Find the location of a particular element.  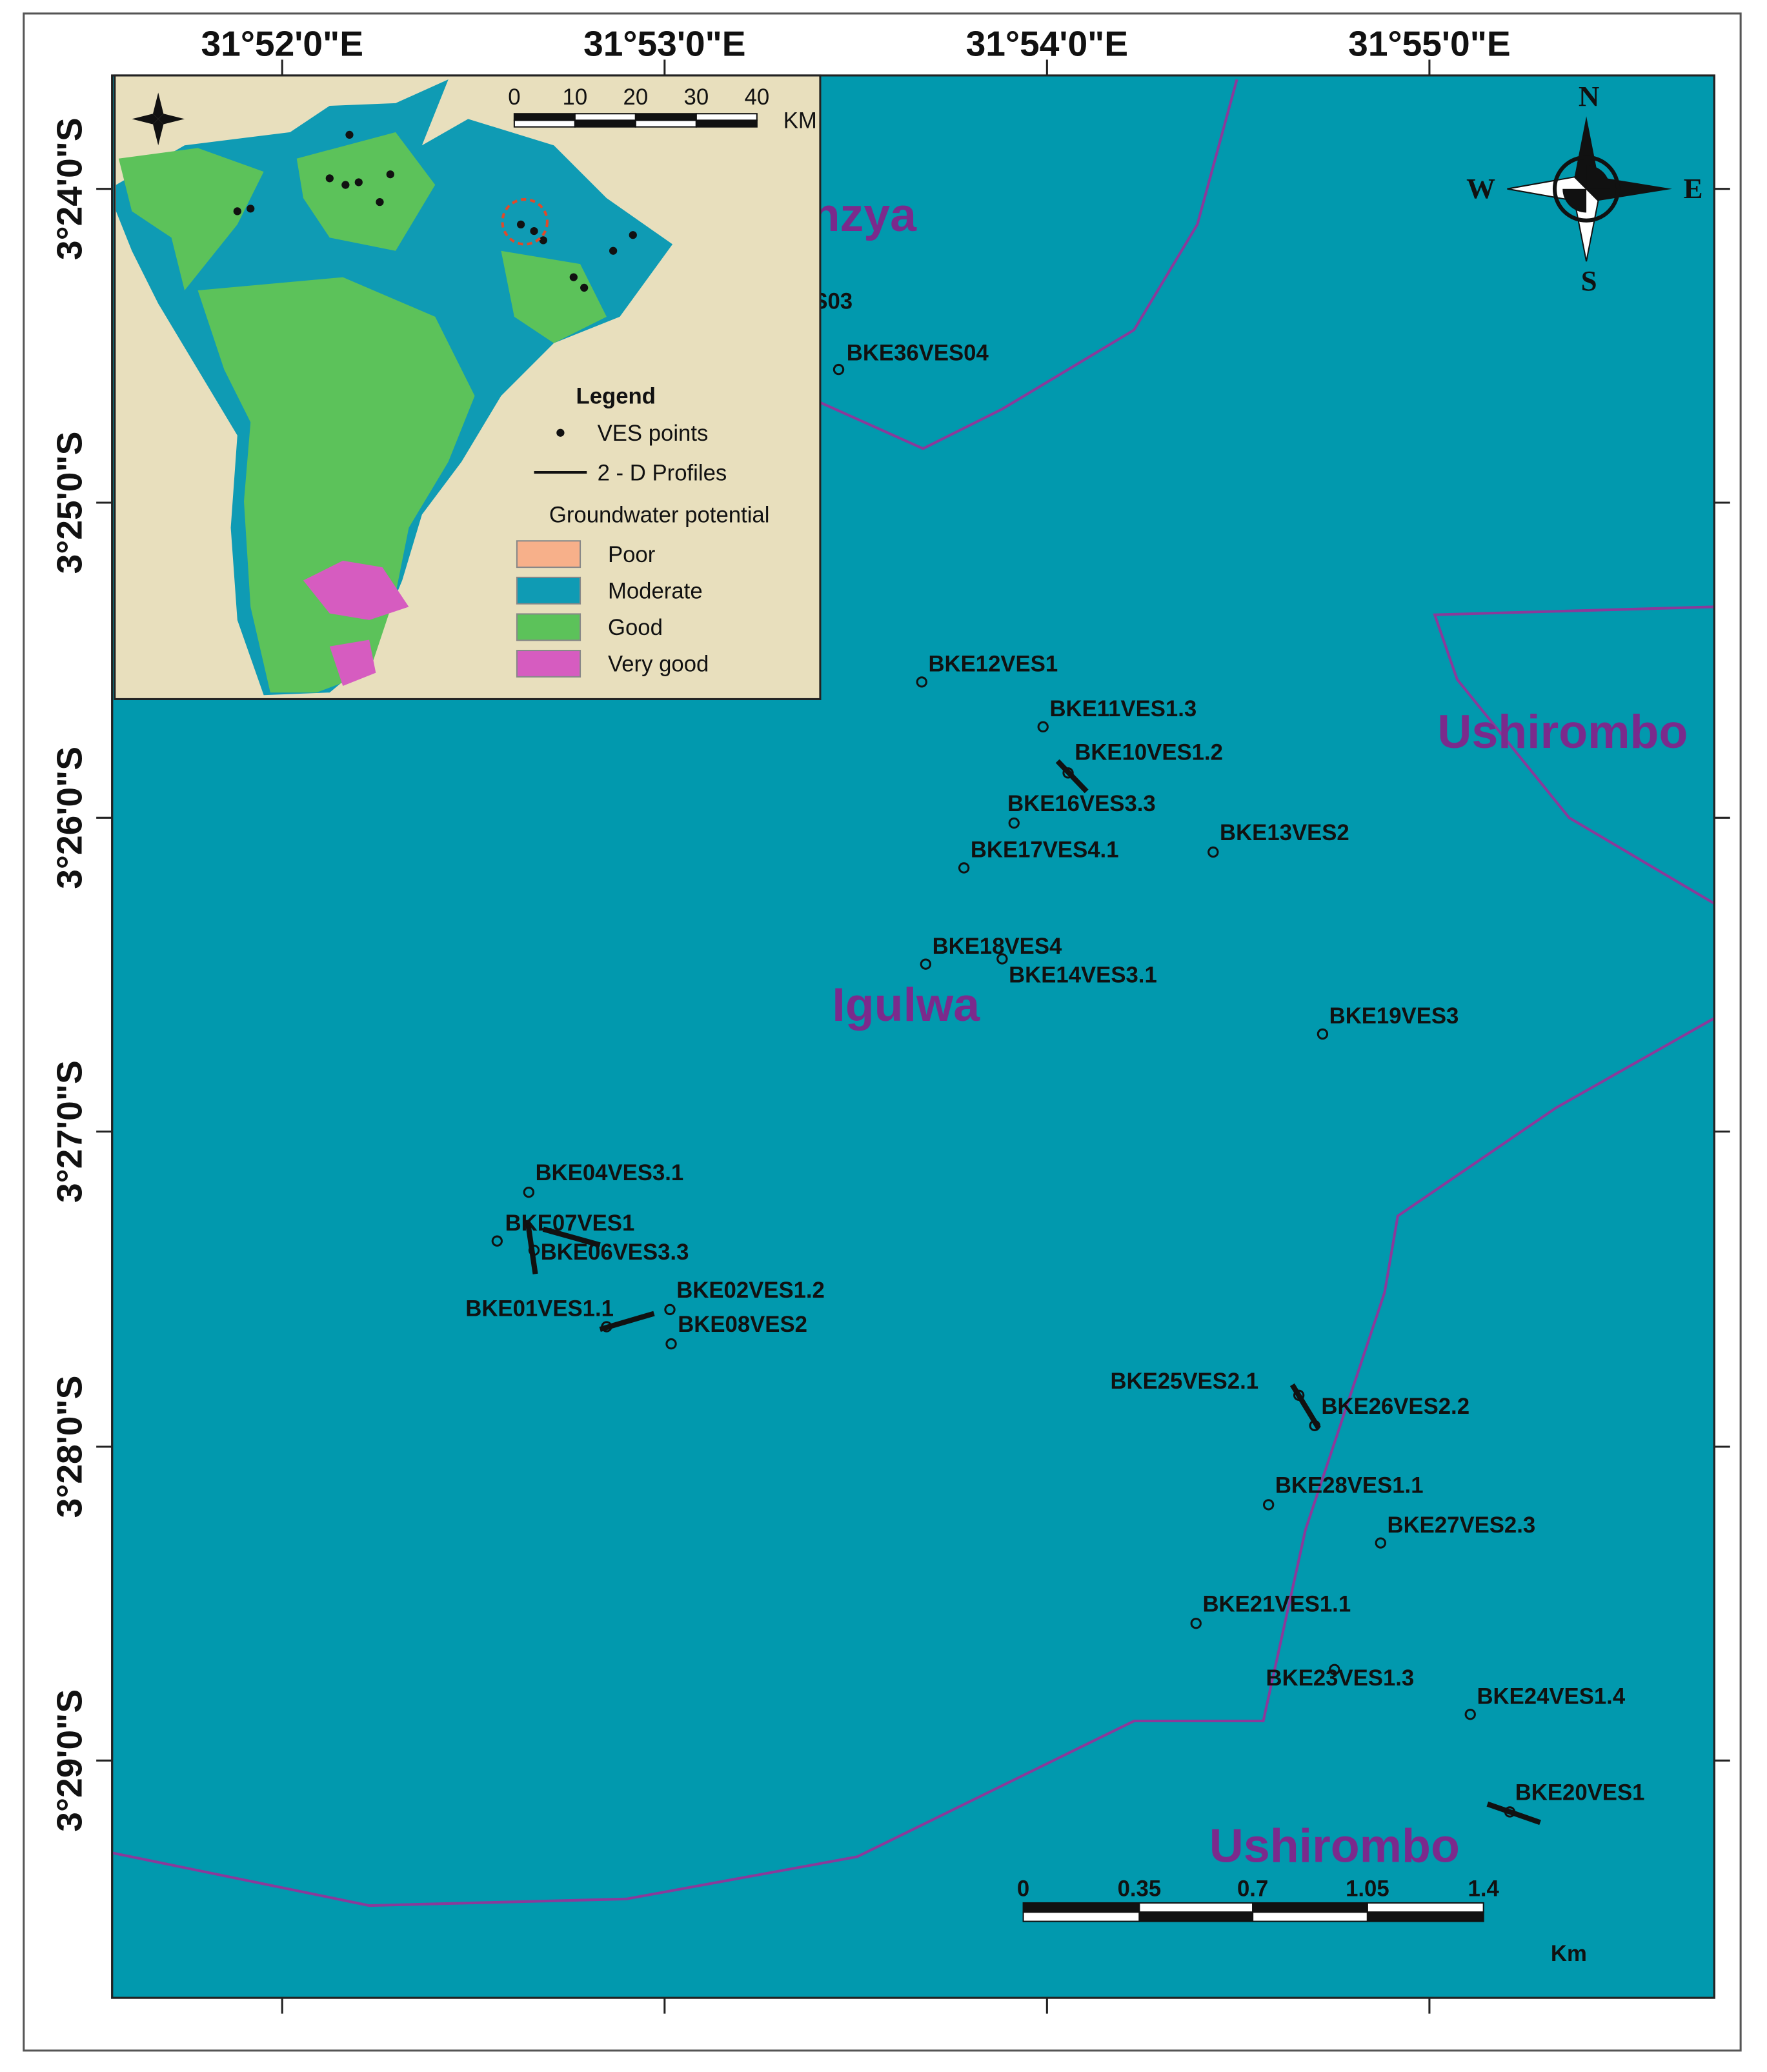

ves-label: BKE10VES1.2 is located at coordinates (1149, 752).